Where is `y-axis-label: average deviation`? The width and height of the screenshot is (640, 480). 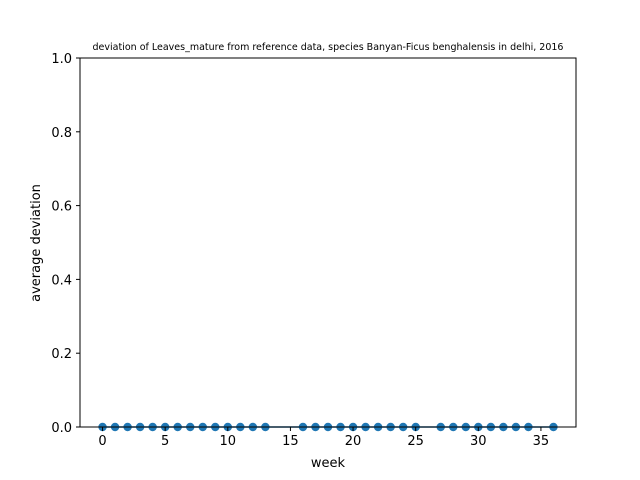
y-axis-label: average deviation is located at coordinates (36, 243).